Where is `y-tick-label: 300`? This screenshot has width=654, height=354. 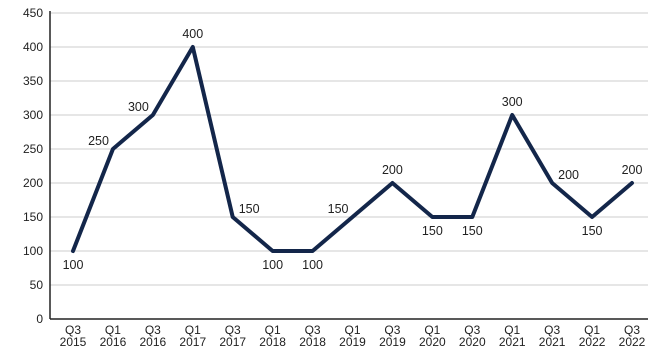
y-tick-label: 300 is located at coordinates (33, 115).